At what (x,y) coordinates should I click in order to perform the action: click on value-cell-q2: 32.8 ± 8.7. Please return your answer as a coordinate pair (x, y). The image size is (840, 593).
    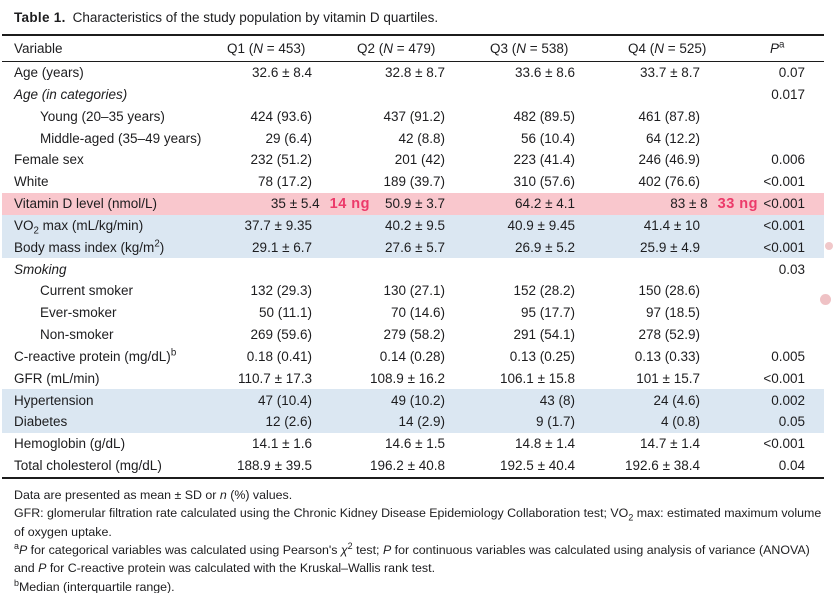
    Looking at the image, I should click on (415, 73).